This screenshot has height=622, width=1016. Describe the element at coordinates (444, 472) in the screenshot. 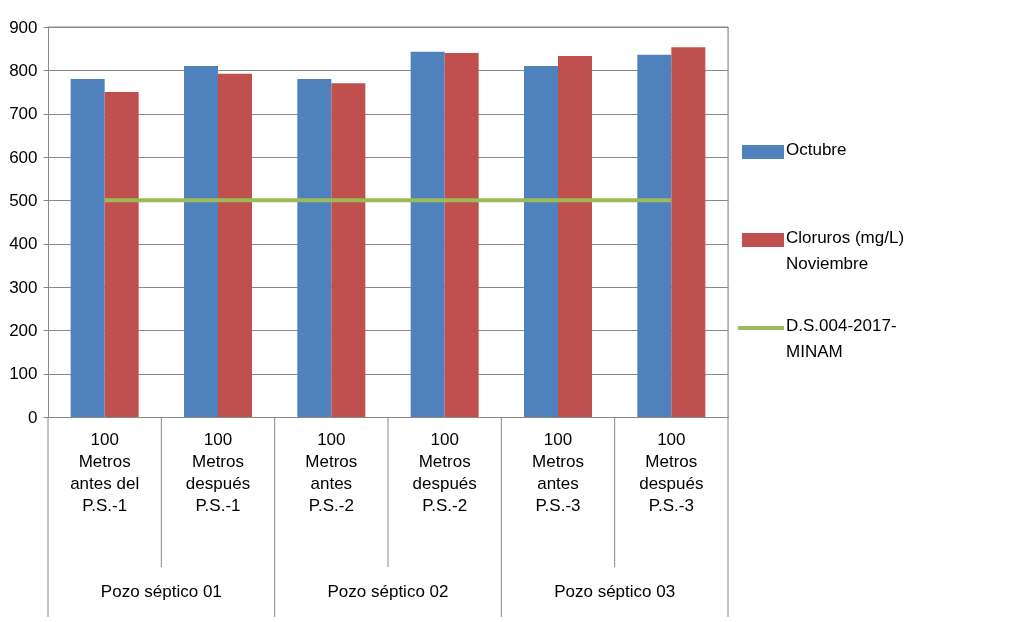

I see `x-tick-label: 100 Metros después P.S.-2` at that location.